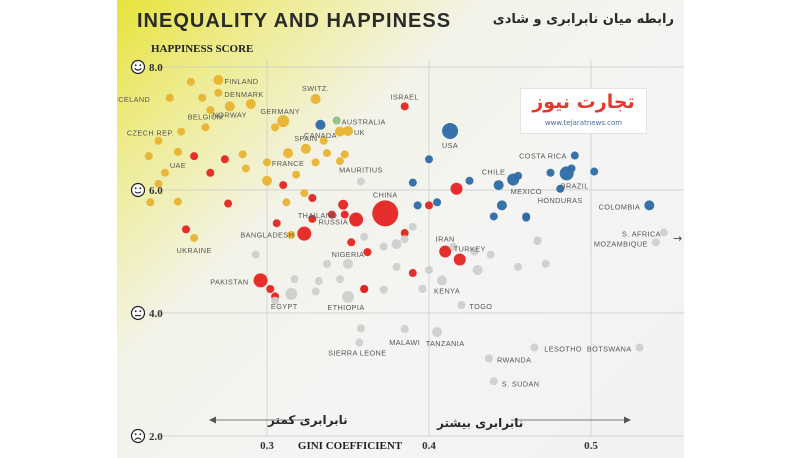  What do you see at coordinates (288, 163) in the screenshot?
I see `point-label: FRANCE` at bounding box center [288, 163].